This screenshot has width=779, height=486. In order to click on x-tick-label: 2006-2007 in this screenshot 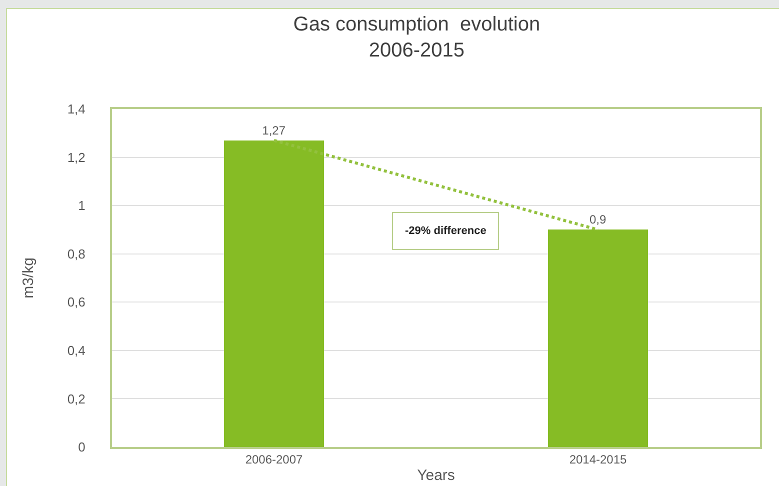, I will do `click(274, 459)`.